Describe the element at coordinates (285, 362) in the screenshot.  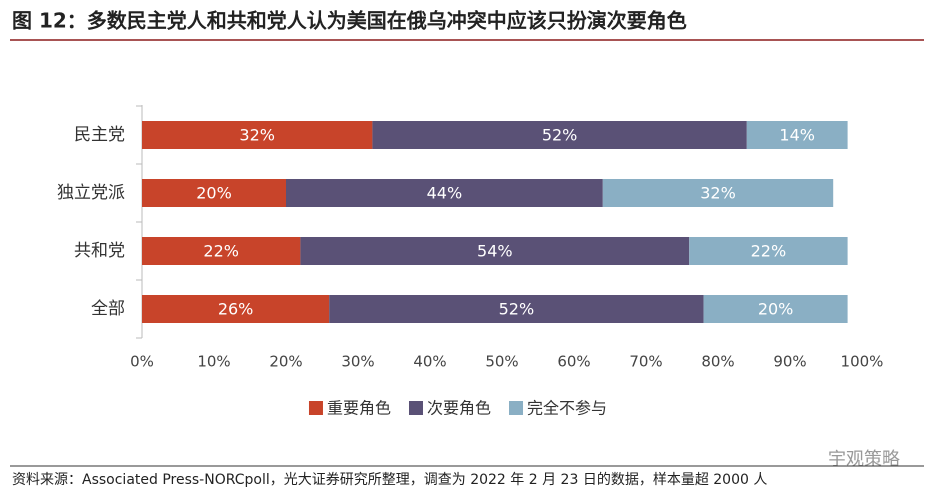
I see `x-tick-label: 20%` at that location.